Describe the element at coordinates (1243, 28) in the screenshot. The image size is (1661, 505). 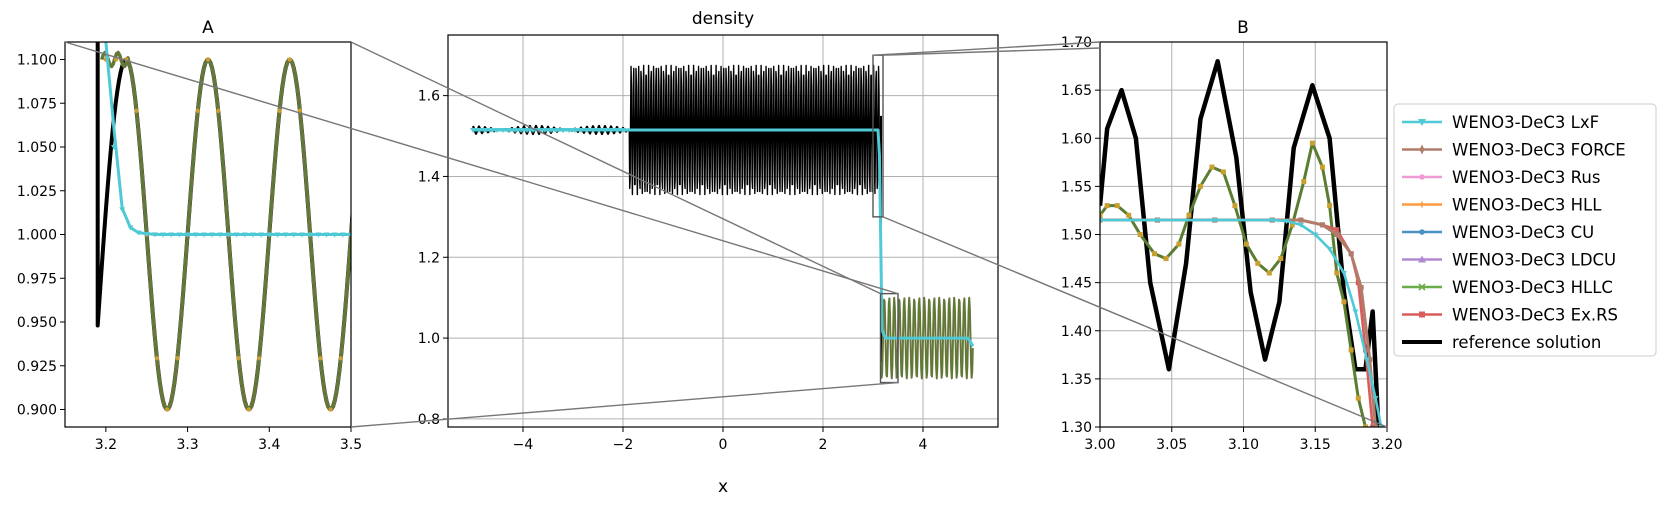
I see `panel-b-title: B` at that location.